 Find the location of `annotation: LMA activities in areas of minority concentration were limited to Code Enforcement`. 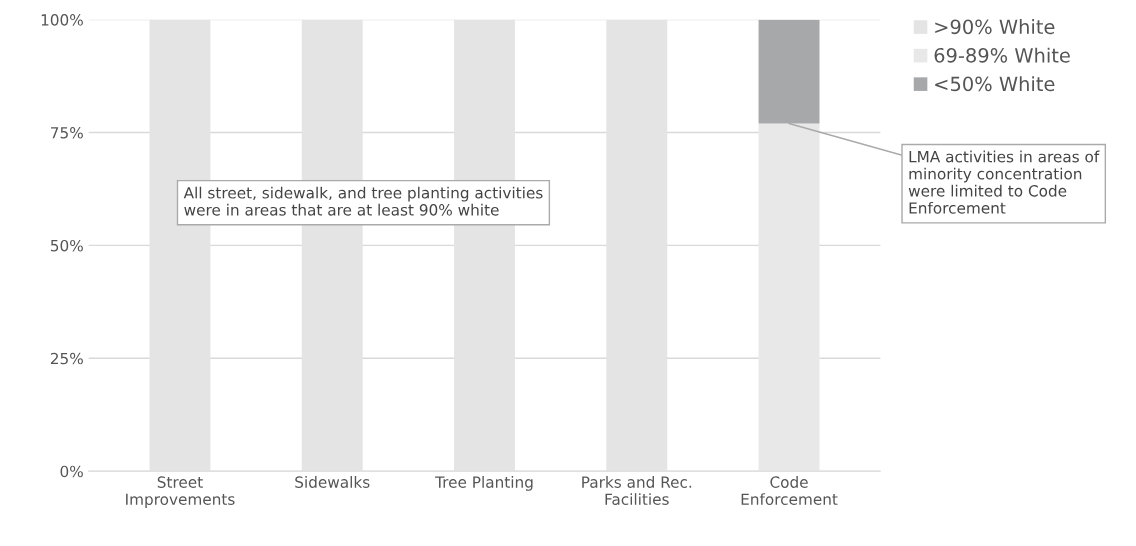

annotation: LMA activities in areas of minority concentration were limited to Code Enforcement is located at coordinates (1004, 182).